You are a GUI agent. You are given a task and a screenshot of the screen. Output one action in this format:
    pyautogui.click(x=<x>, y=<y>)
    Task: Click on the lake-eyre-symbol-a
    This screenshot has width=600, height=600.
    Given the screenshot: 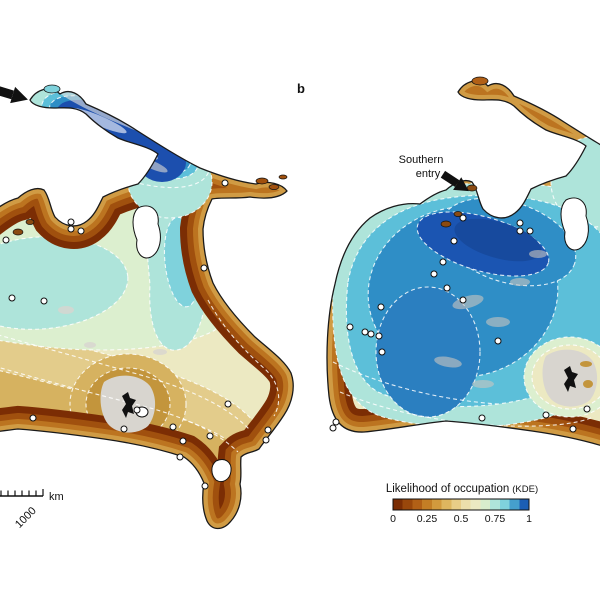 What is the action you would take?
    pyautogui.click(x=129, y=405)
    